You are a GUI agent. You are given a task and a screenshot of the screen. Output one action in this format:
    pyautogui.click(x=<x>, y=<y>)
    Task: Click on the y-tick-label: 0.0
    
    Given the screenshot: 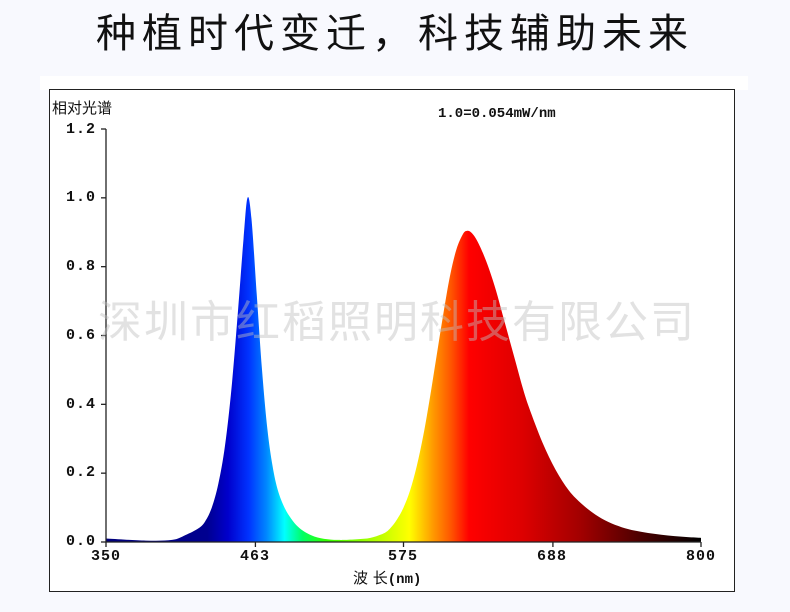 What is the action you would take?
    pyautogui.click(x=80, y=541)
    